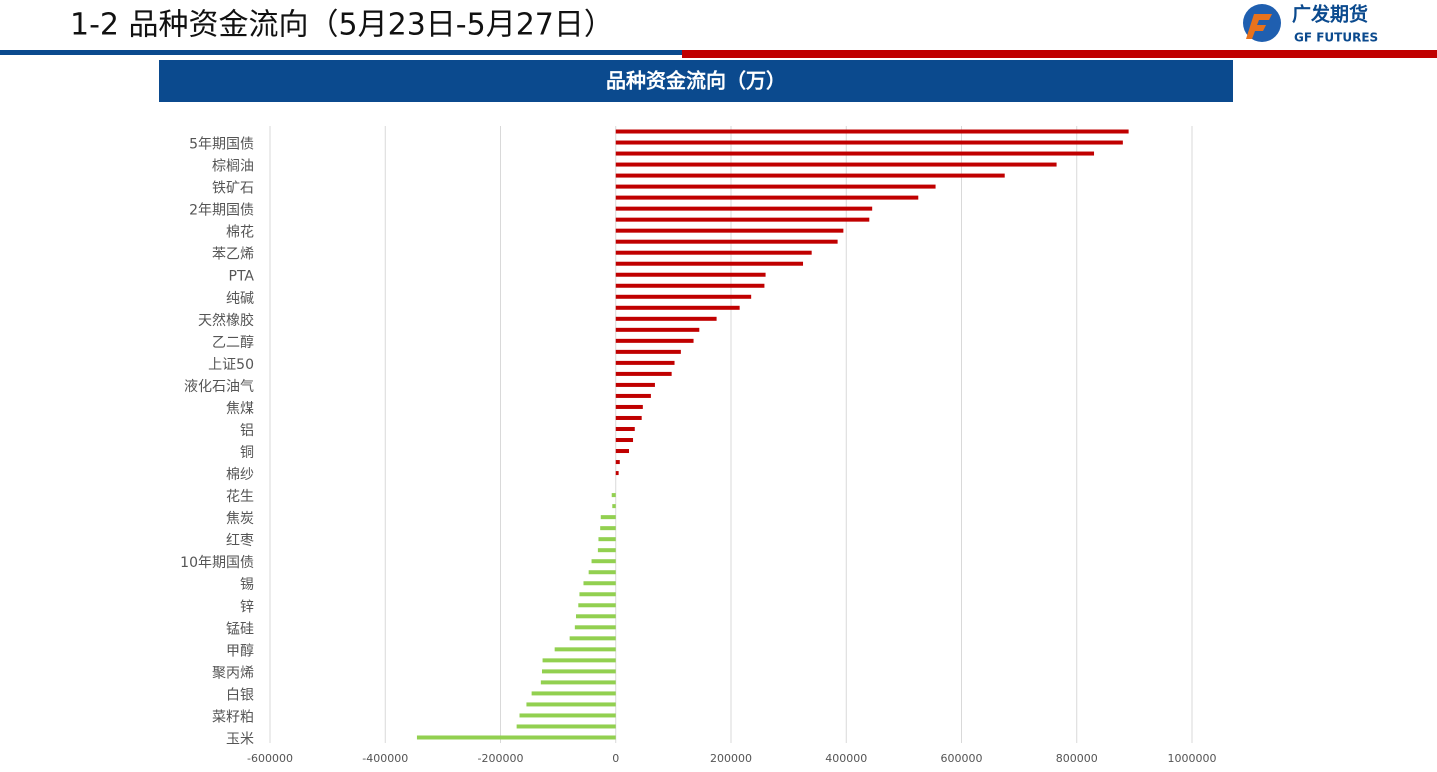 The image size is (1437, 772). I want to click on y-tick-label: 聚丙烯, so click(233, 673).